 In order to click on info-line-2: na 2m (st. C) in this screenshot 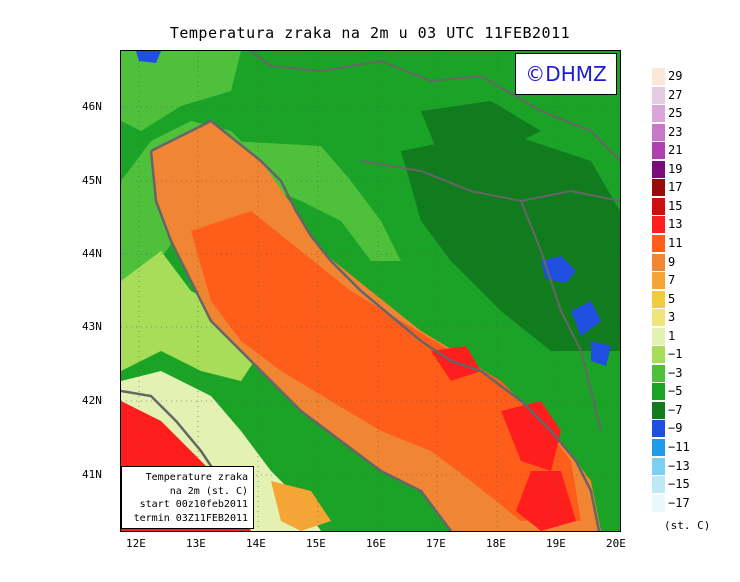, I will do `click(208, 491)`.